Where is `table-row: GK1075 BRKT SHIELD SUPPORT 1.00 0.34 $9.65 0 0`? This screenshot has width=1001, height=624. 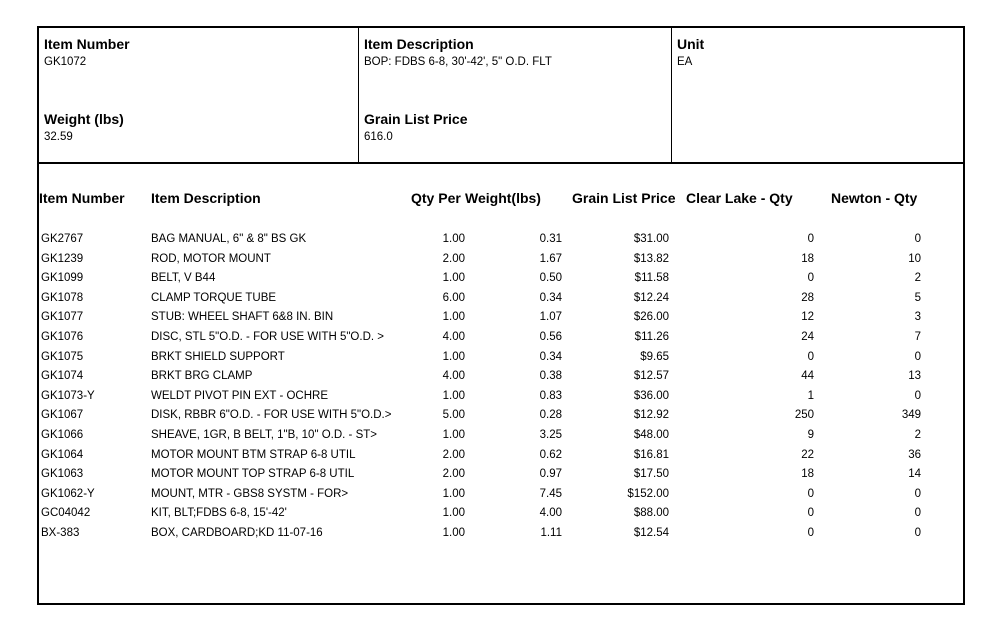 table-row: GK1075 BRKT SHIELD SUPPORT 1.00 0.34 $9.65 0 0 is located at coordinates (490, 358).